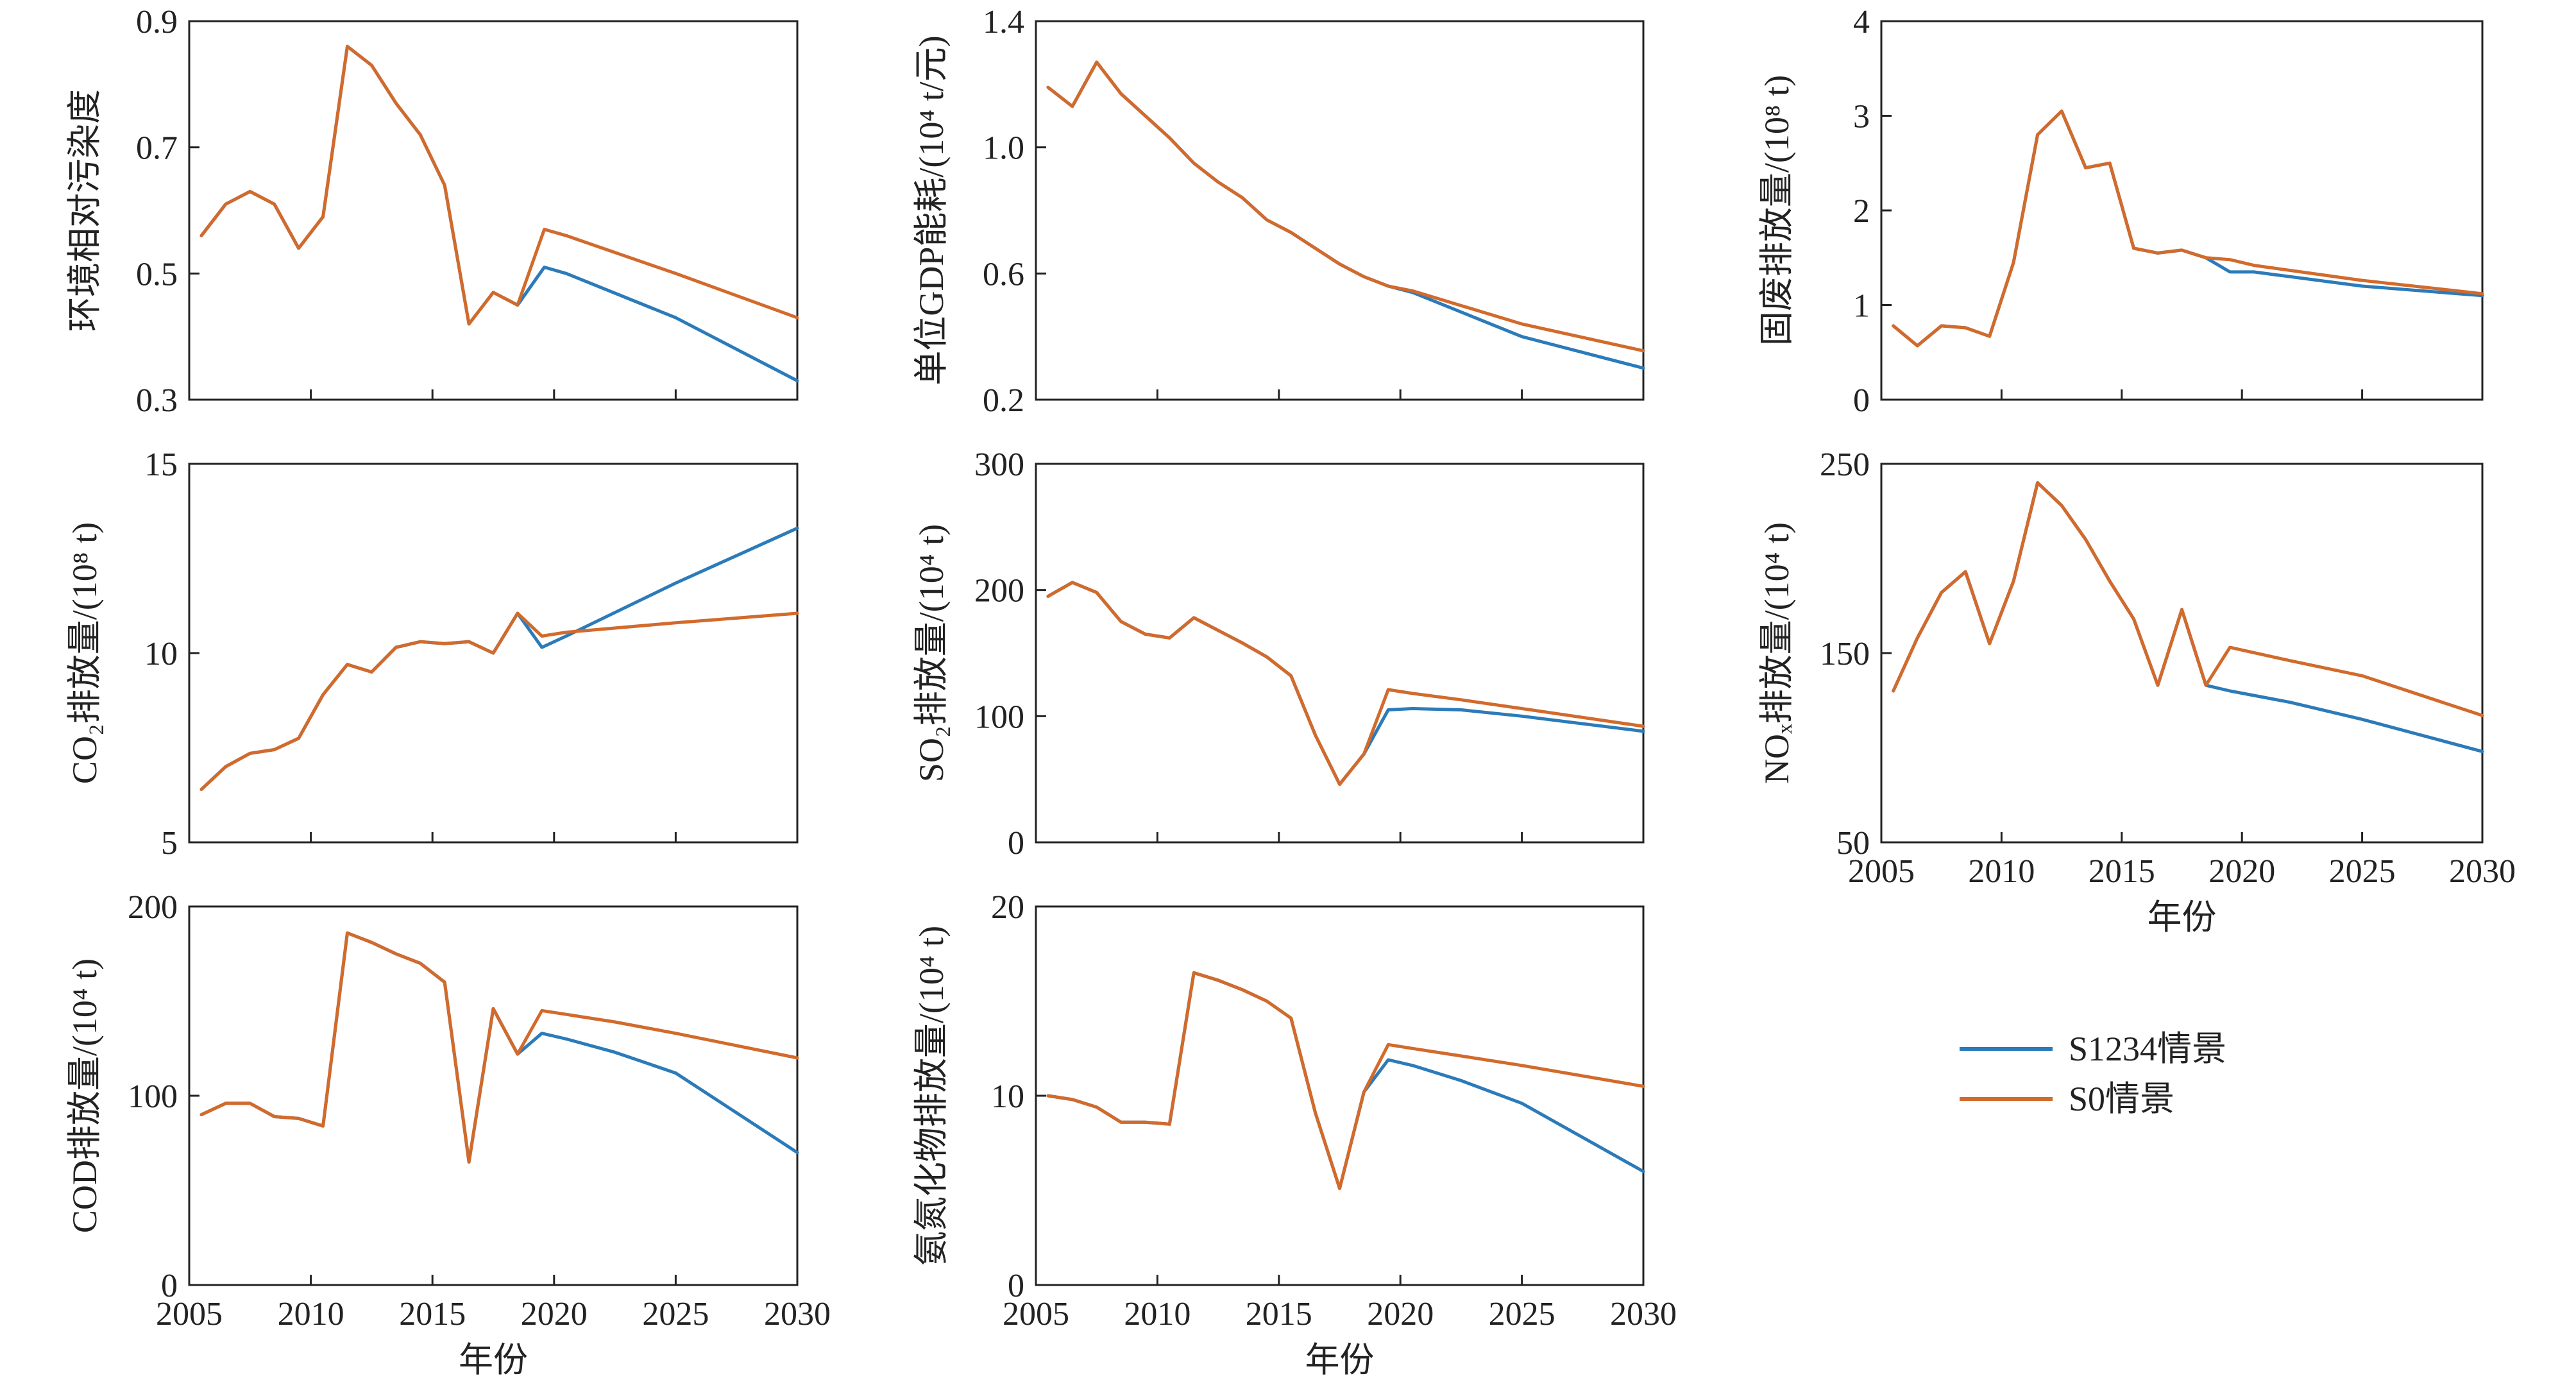 This screenshot has height=1387, width=2576. What do you see at coordinates (157, 400) in the screenshot?
I see `y-tick-label: 0.3` at bounding box center [157, 400].